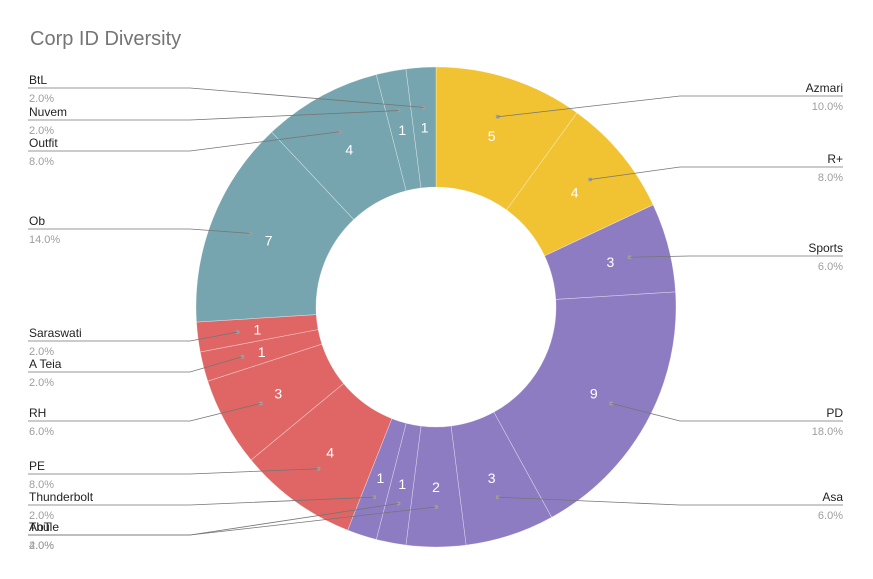  Describe the element at coordinates (380, 478) in the screenshot. I see `slice-value-thunderbolt: 1` at that location.